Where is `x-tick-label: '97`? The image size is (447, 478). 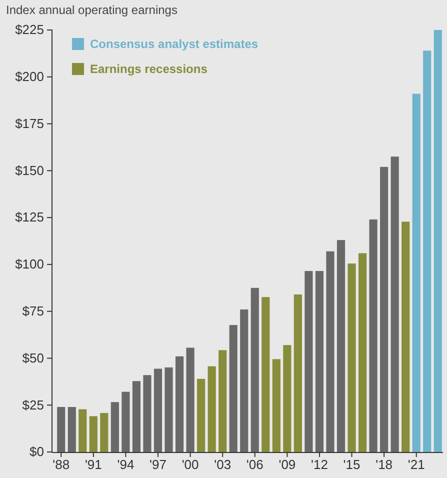
x-tick-label: '97 is located at coordinates (158, 464).